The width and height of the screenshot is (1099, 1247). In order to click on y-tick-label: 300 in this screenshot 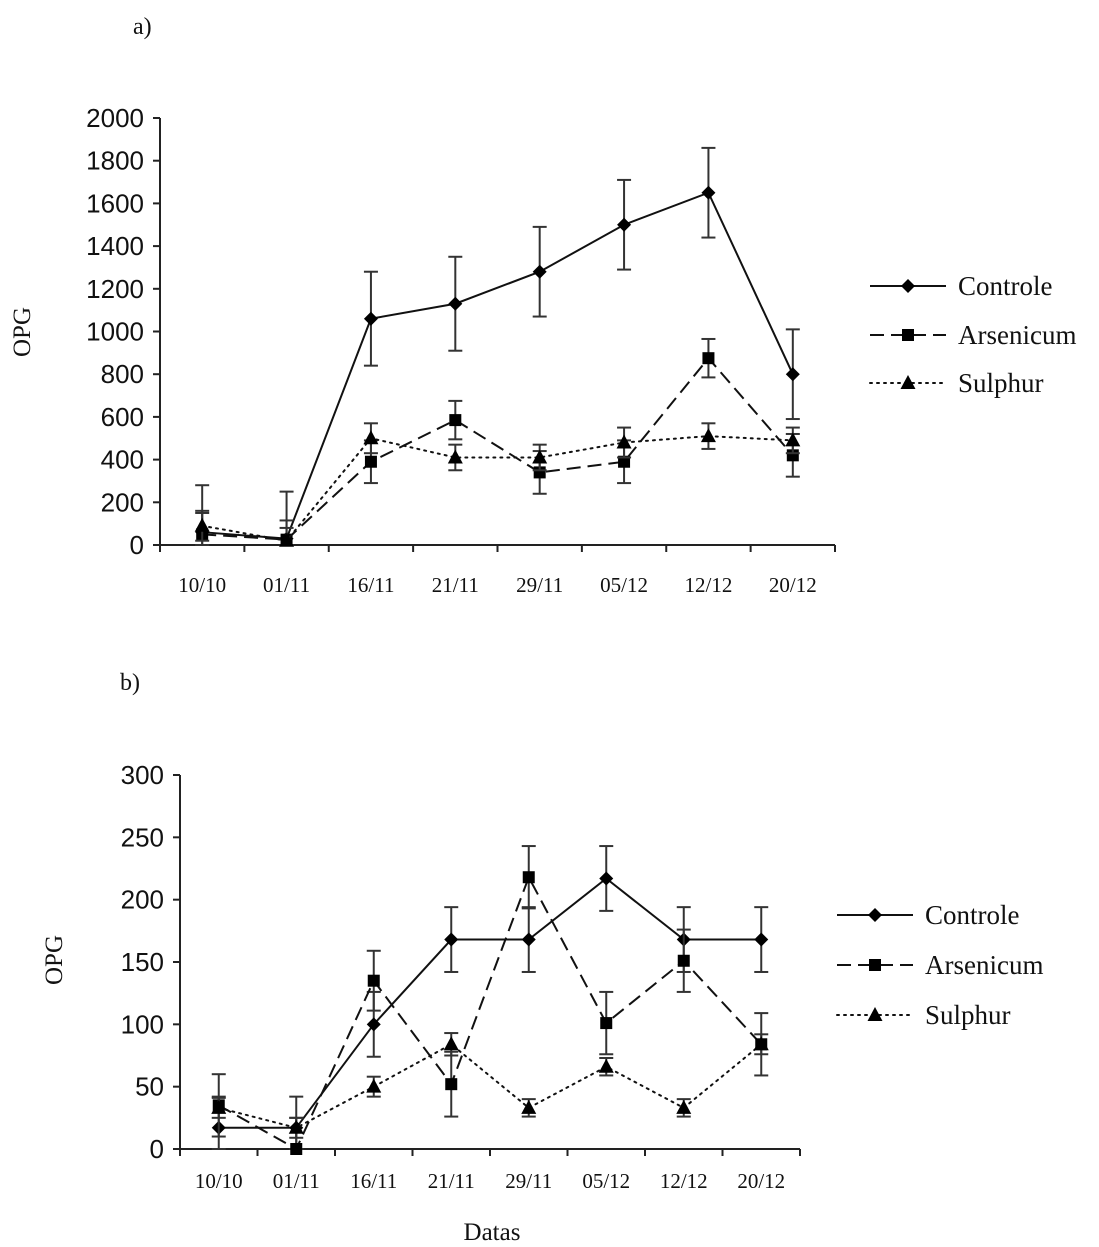, I will do `click(142, 775)`.